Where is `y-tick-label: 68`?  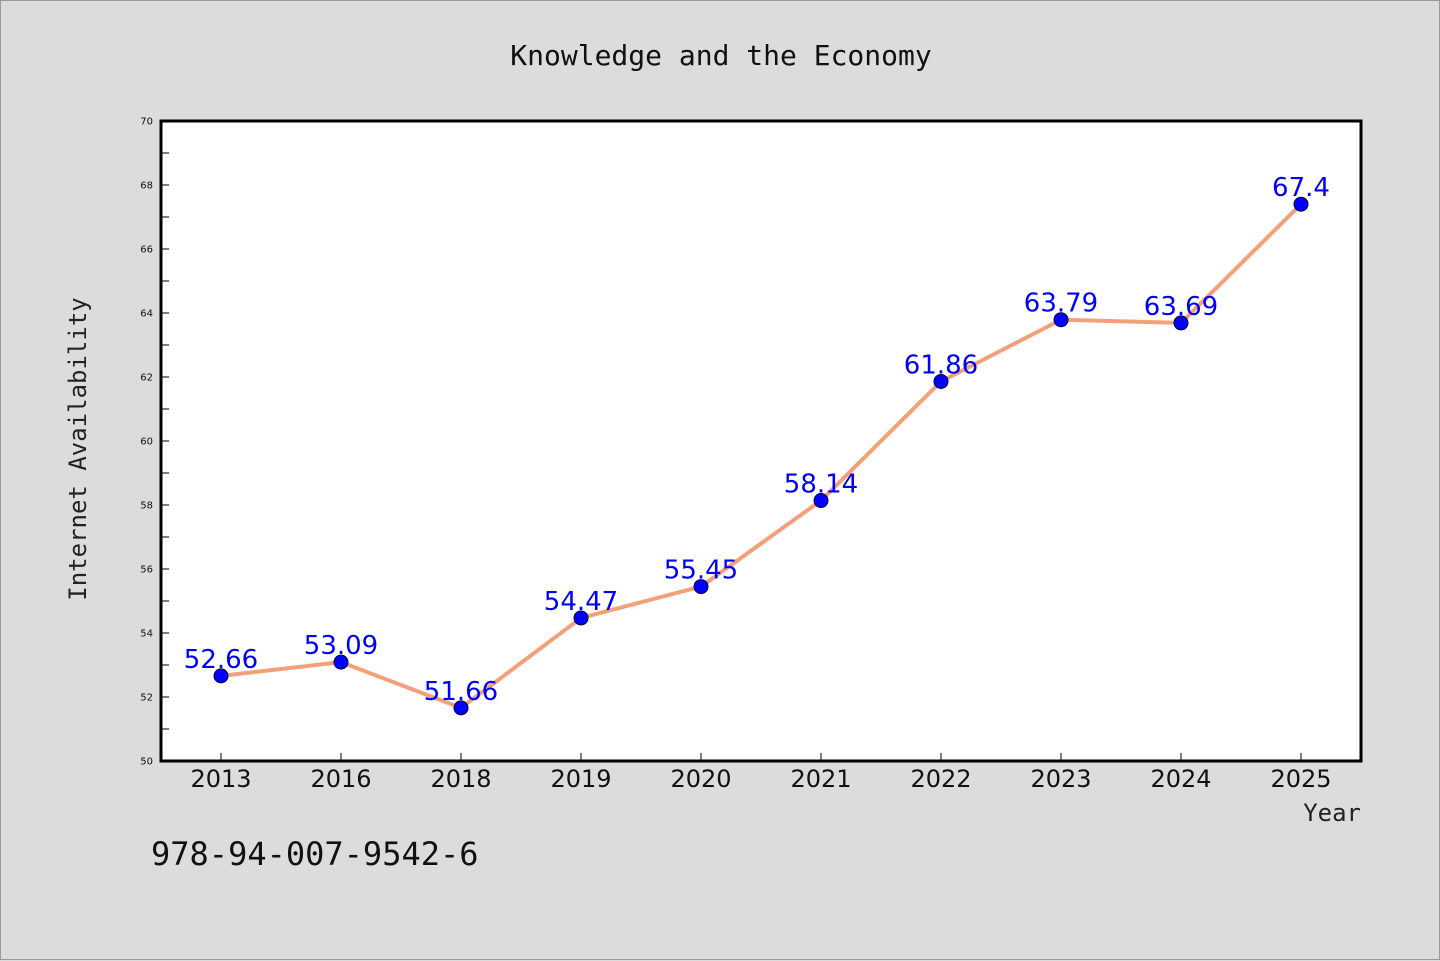
y-tick-label: 68 is located at coordinates (146, 186).